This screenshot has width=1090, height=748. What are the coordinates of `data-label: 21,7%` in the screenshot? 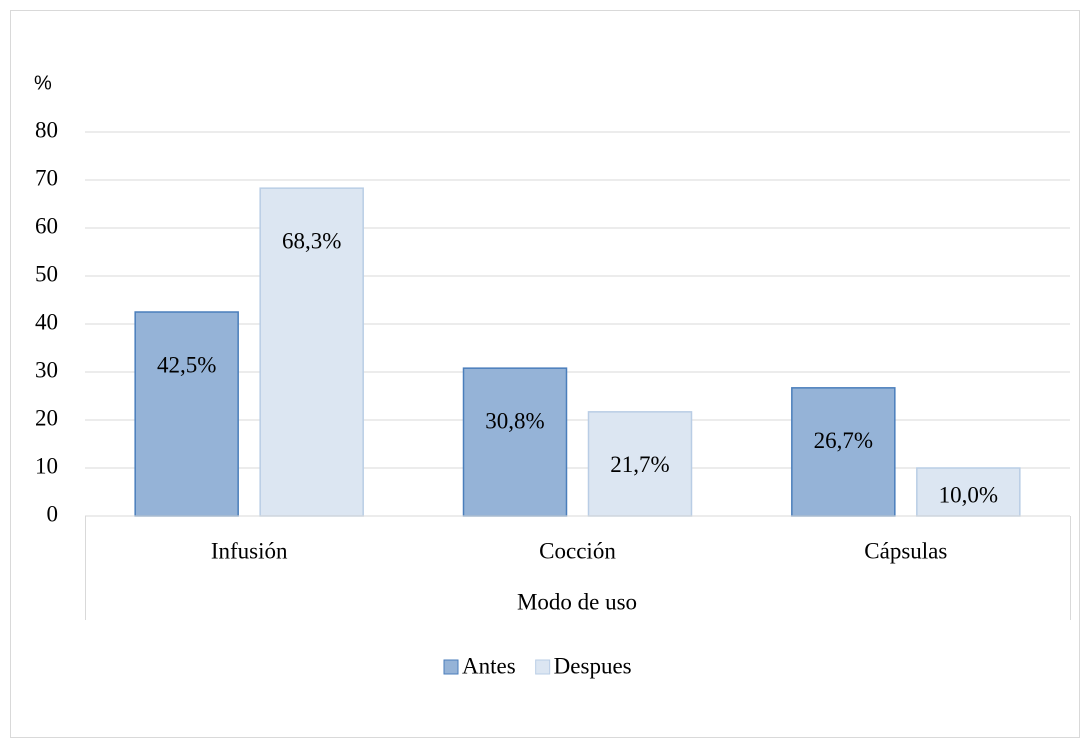 It's located at (639, 464).